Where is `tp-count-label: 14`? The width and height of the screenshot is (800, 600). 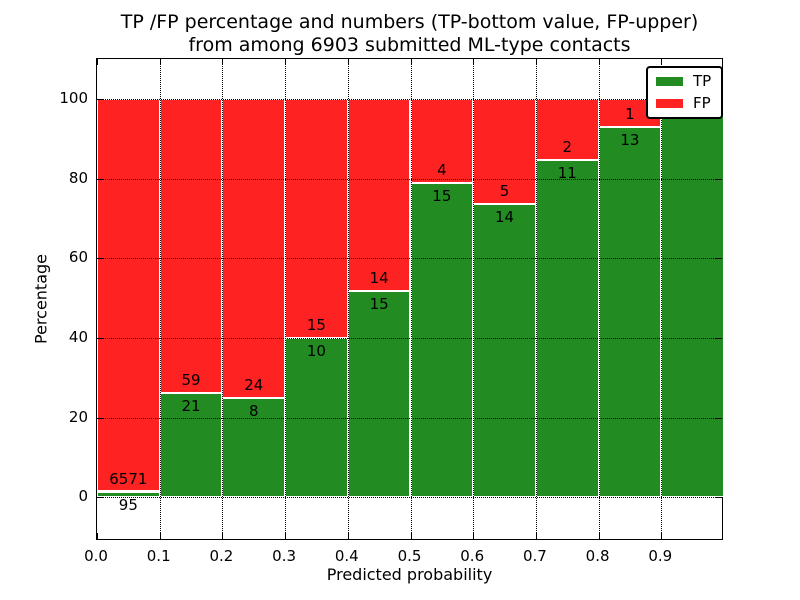 tp-count-label: 14 is located at coordinates (505, 216).